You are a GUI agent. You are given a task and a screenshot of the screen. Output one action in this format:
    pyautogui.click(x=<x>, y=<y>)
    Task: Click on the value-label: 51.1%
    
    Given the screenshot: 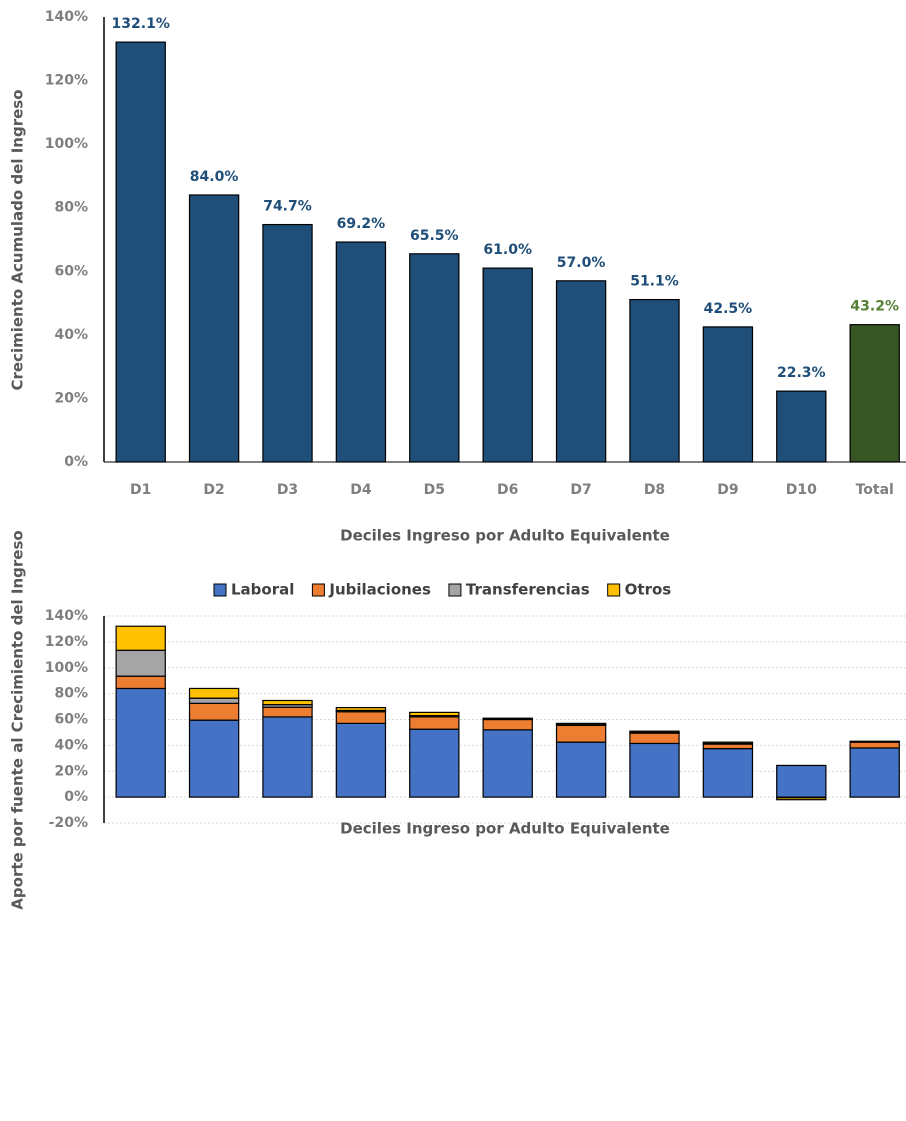 What is the action you would take?
    pyautogui.click(x=654, y=282)
    